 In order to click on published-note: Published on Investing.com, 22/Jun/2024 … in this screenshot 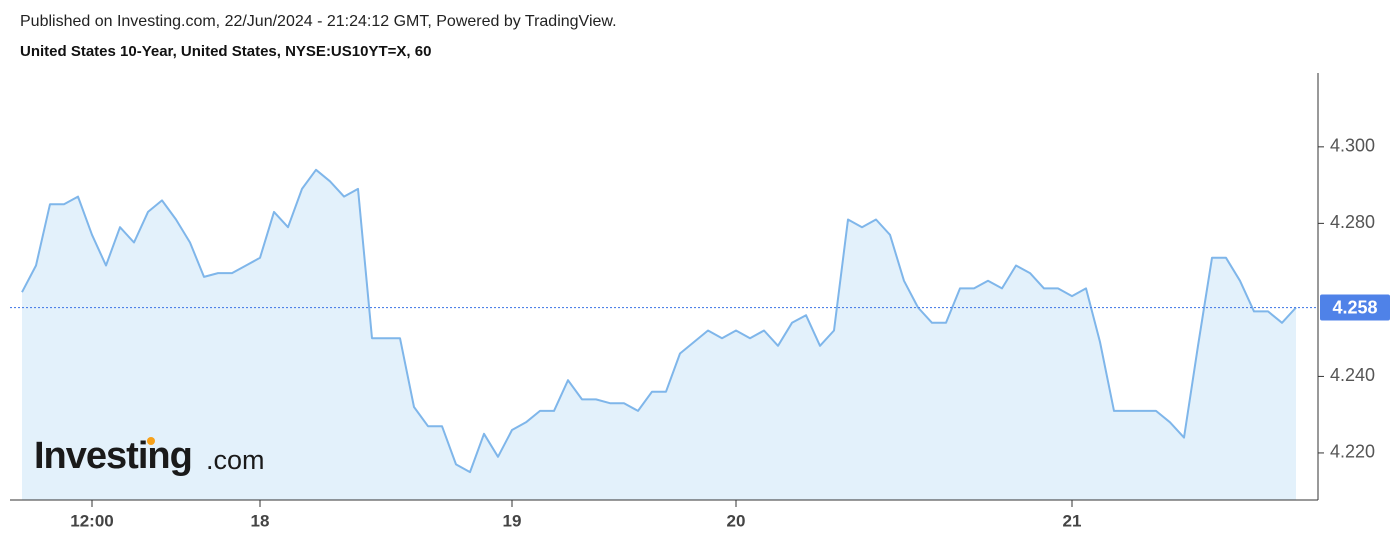, I will do `click(318, 21)`.